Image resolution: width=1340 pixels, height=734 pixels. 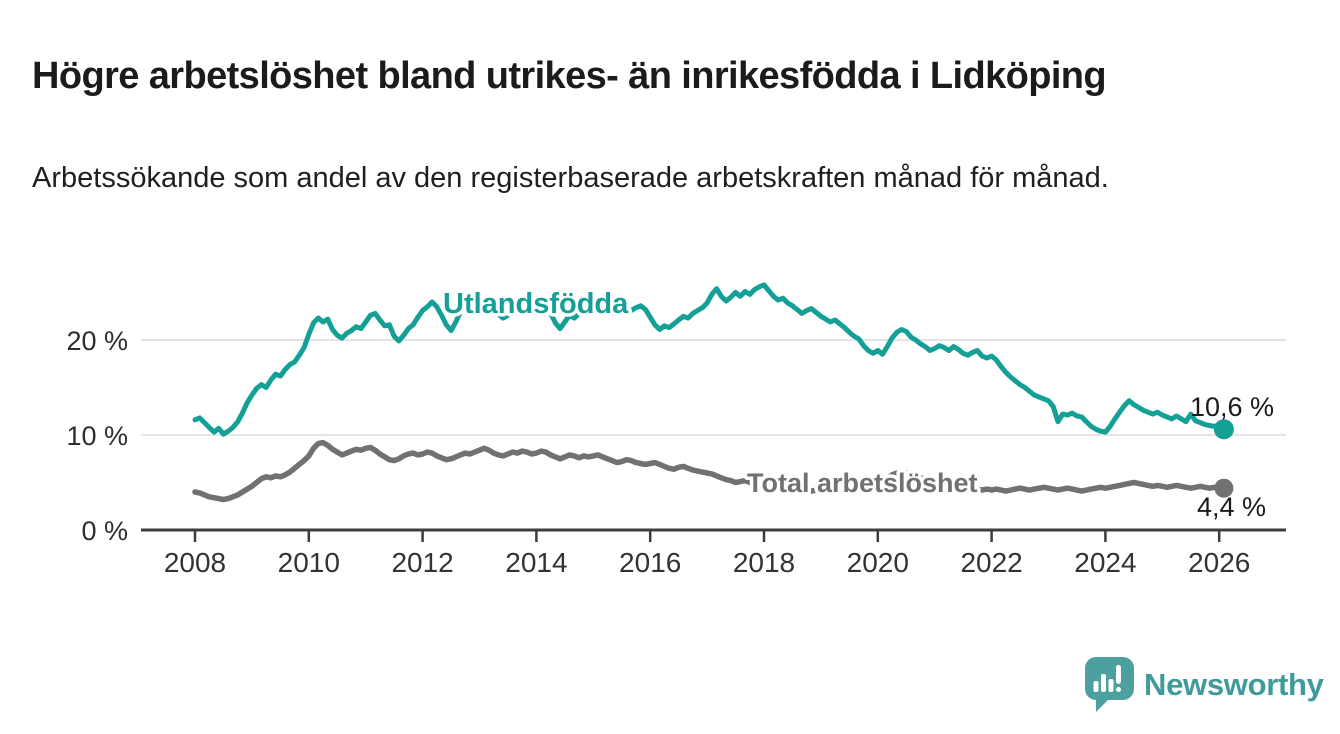 I want to click on x-tick-label: 2024, so click(x=1105, y=562).